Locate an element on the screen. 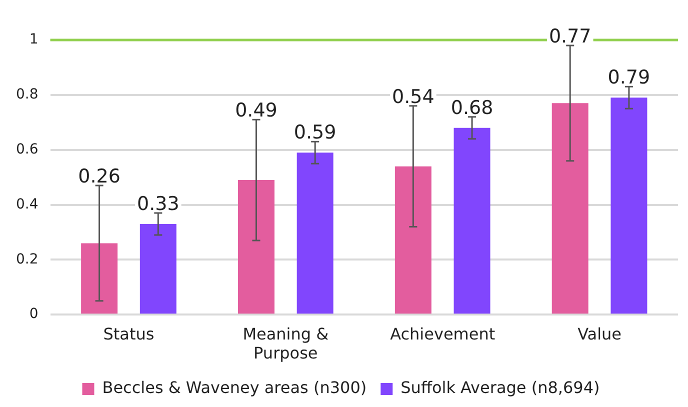  y-tick-label: 0.2 is located at coordinates (27, 259).